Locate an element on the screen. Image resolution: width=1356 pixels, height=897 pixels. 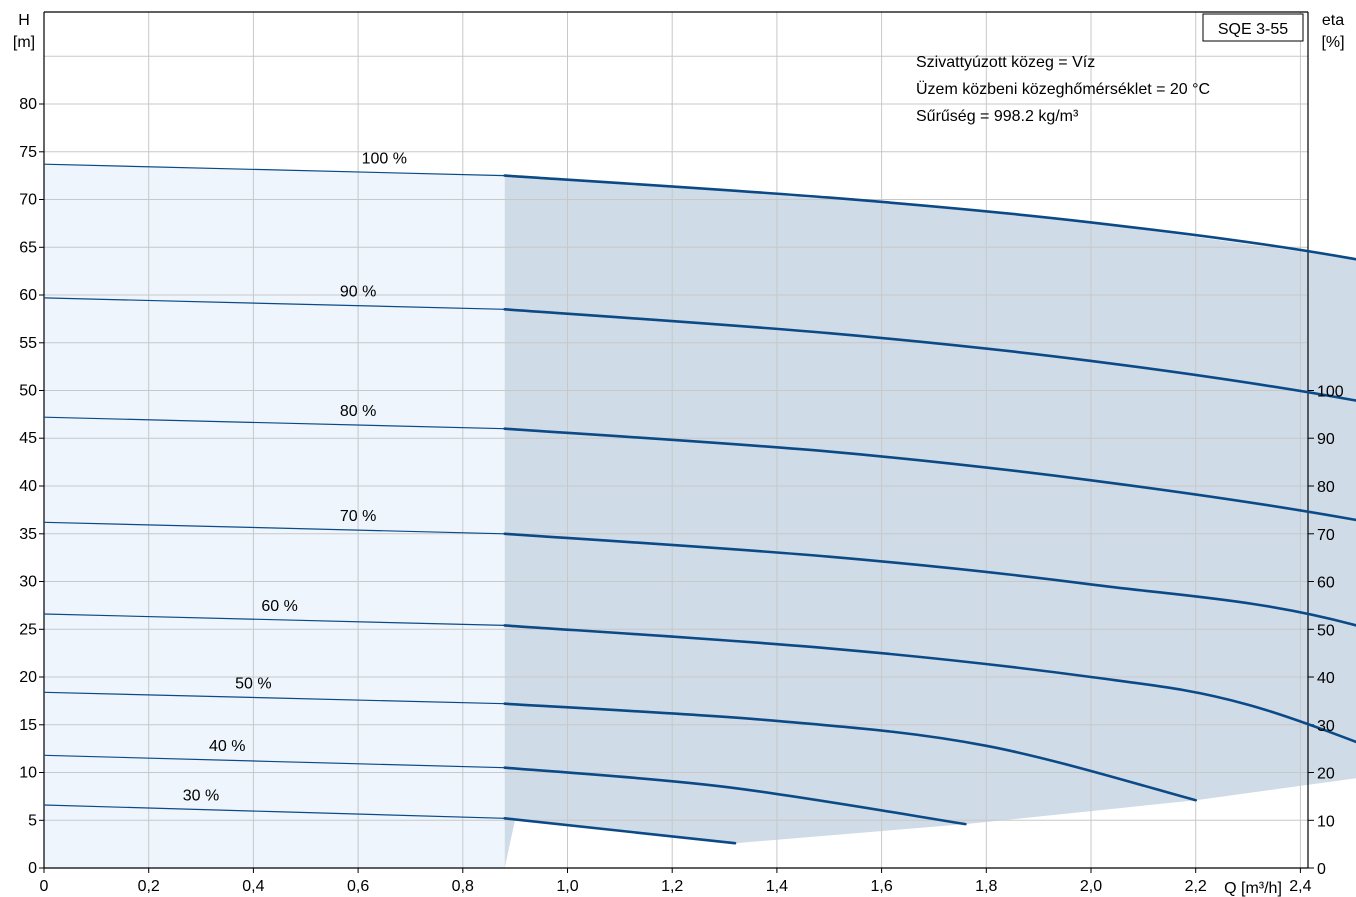
x-tick-label: 1,0 is located at coordinates (567, 886).